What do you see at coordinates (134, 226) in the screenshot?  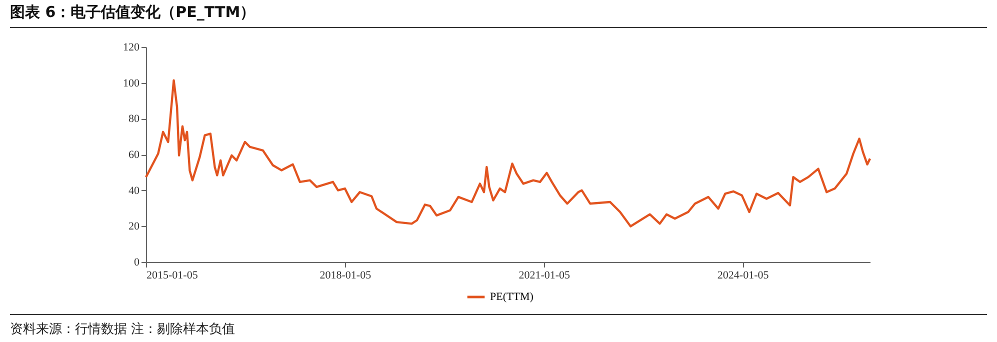 I see `y-tick-label: 20` at bounding box center [134, 226].